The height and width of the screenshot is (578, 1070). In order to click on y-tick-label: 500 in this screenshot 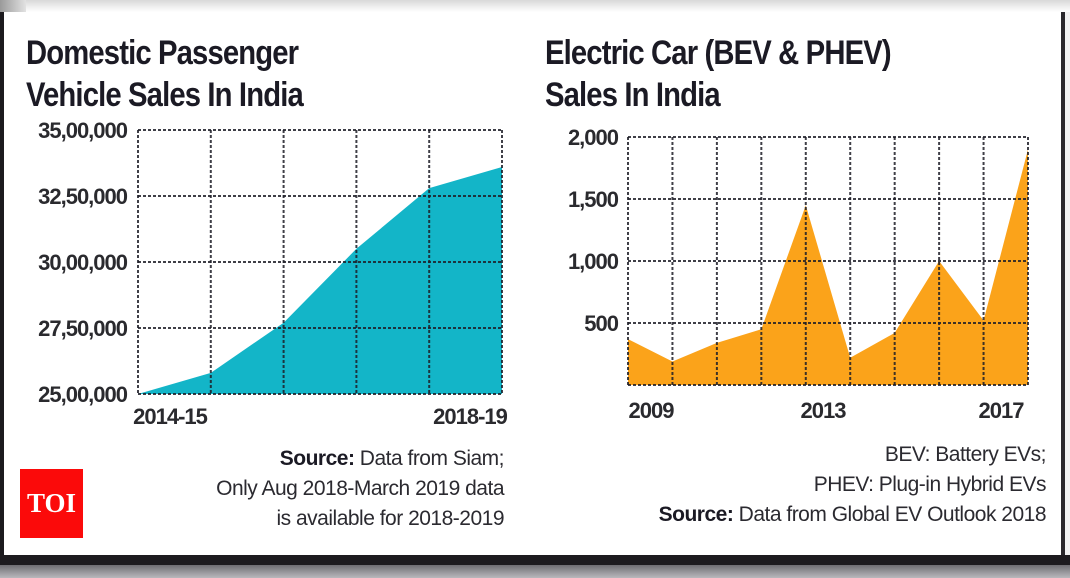, I will do `click(601, 323)`.